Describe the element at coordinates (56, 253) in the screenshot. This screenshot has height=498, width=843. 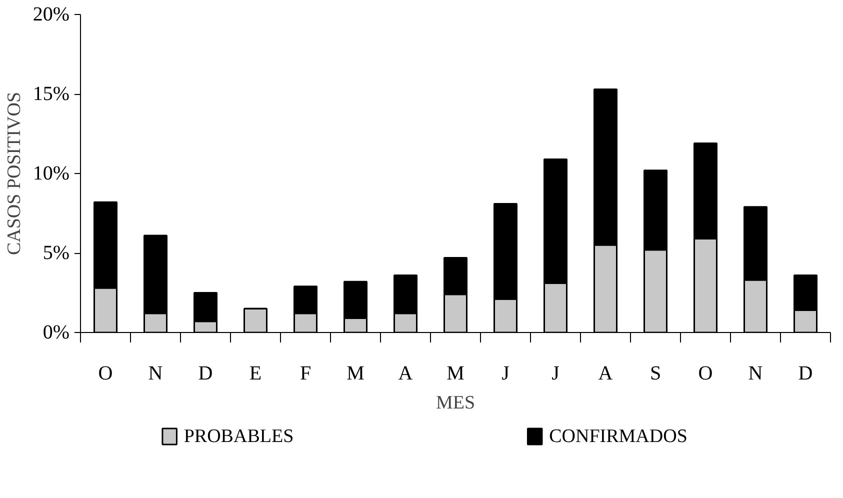
I see `y-tick-label: 5%` at that location.